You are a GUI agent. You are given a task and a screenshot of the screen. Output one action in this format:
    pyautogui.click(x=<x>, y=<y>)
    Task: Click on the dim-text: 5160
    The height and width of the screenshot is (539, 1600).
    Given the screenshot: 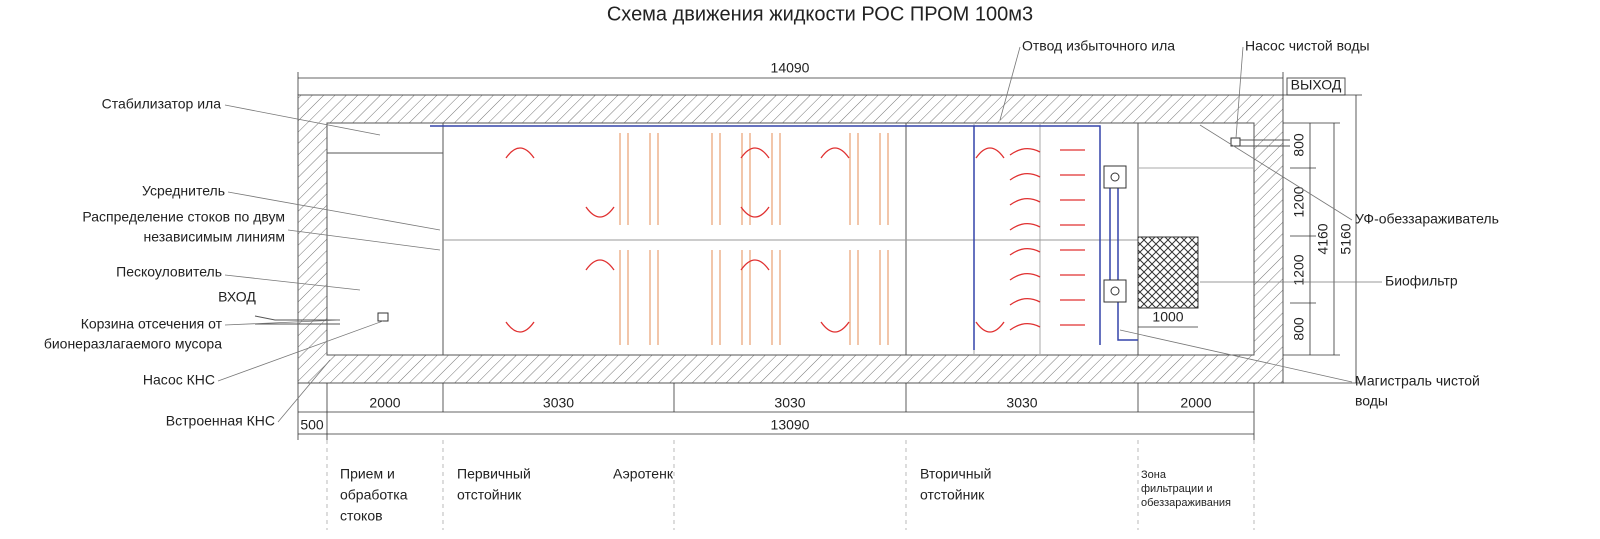 What is the action you would take?
    pyautogui.click(x=1346, y=238)
    